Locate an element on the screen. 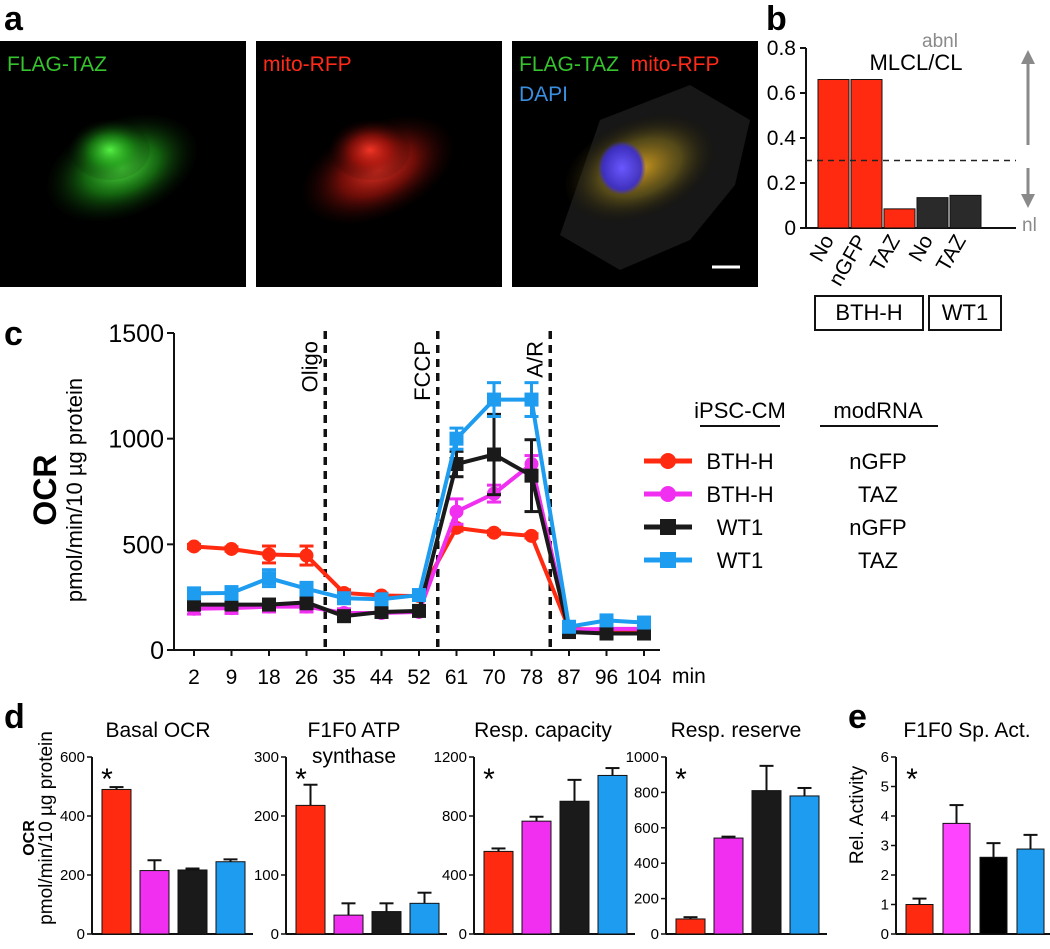 Image resolution: width=1050 pixels, height=949 pixels. svg-text: FLAG-TAZ mito-RFP is located at coordinates (619, 64).